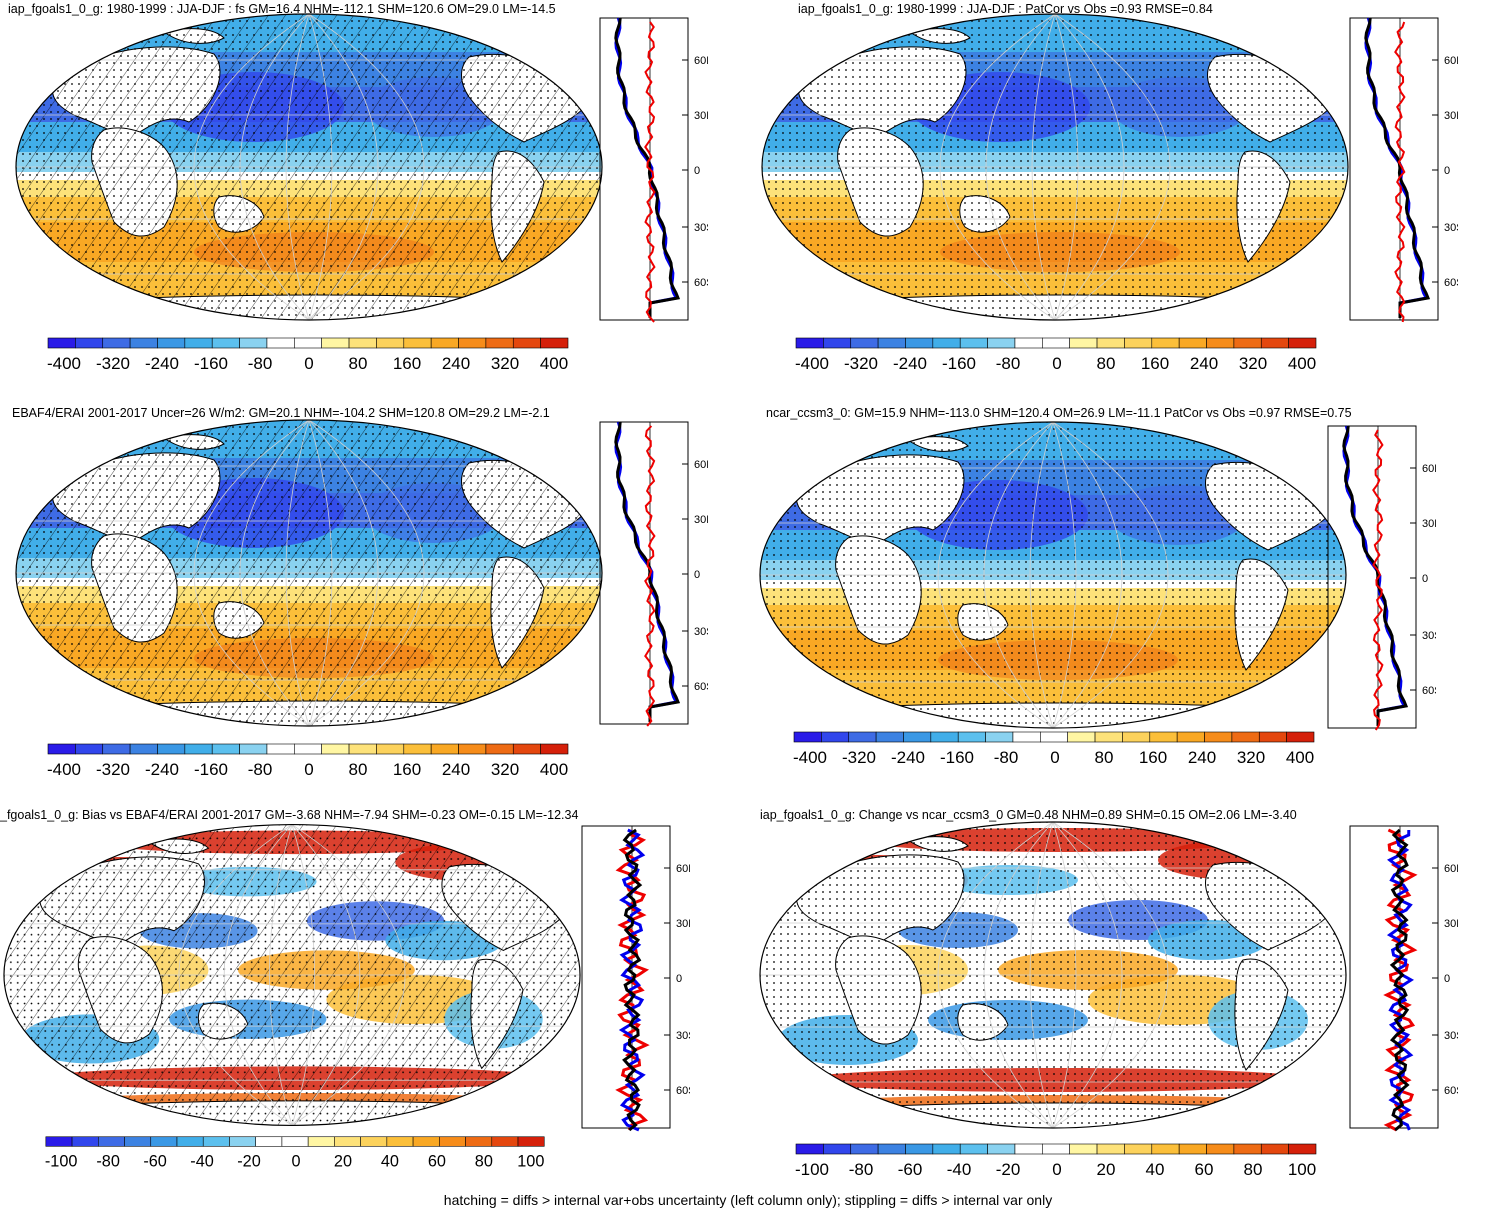 The image size is (1496, 1211). What do you see at coordinates (650, 172) in the screenshot?
I see `diff-zonal-line` at bounding box center [650, 172].